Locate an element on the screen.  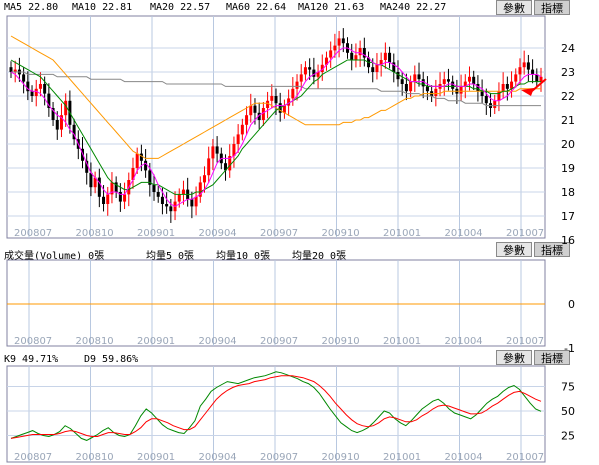
month-label-0-8: 201007 is located at coordinates (525, 233).